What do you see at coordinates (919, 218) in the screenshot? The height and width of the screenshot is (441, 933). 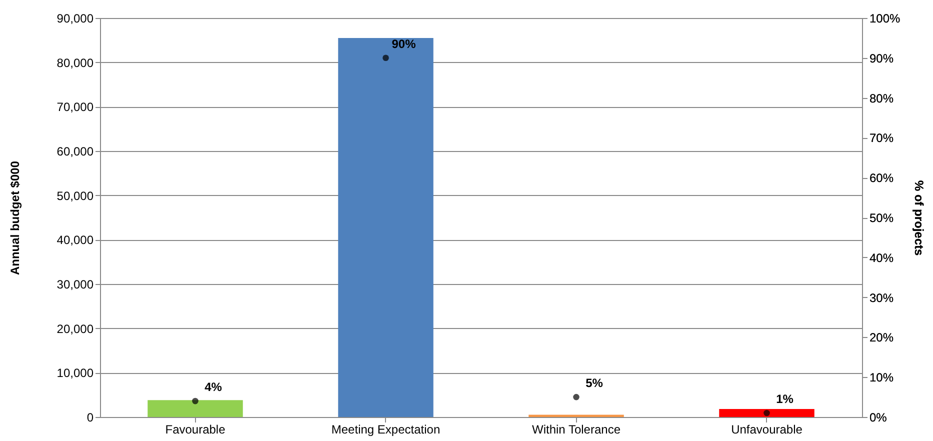 I see `y2-axis-title: % of projects` at bounding box center [919, 218].